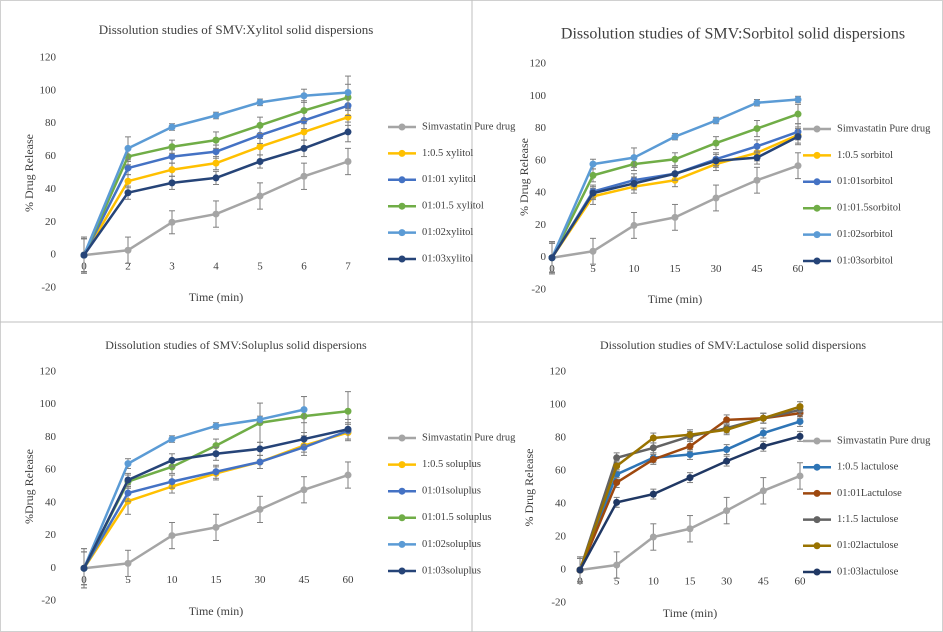 The image size is (943, 632). Describe the element at coordinates (558, 603) in the screenshot. I see `y-tick-label: -20` at that location.